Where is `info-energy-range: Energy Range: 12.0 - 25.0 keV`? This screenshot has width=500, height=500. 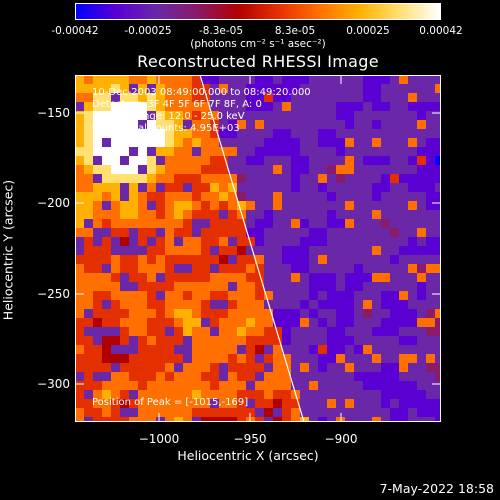 info-energy-range: Energy Range: 12.0 - 25.0 keV is located at coordinates (168, 116).